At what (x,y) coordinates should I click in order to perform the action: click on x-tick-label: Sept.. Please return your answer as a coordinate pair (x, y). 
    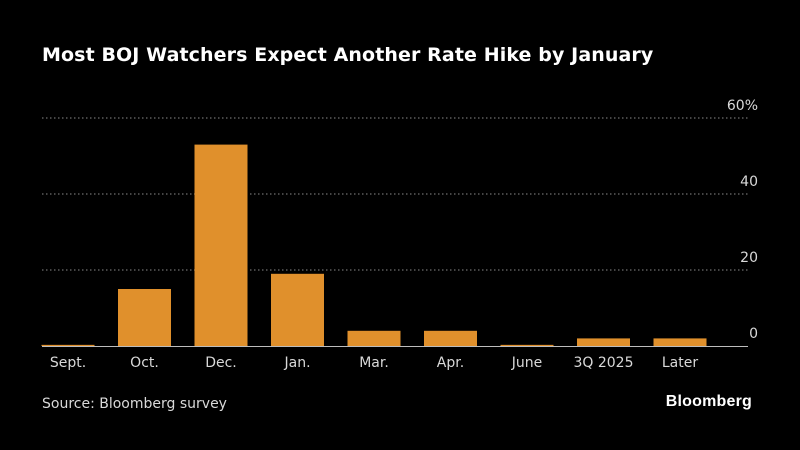
    Looking at the image, I should click on (68, 363).